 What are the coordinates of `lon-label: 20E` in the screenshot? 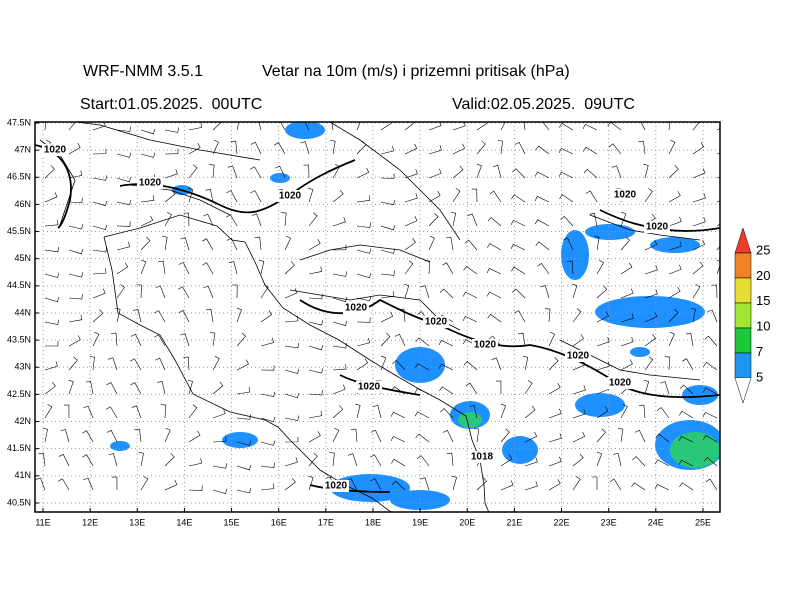 It's located at (467, 522).